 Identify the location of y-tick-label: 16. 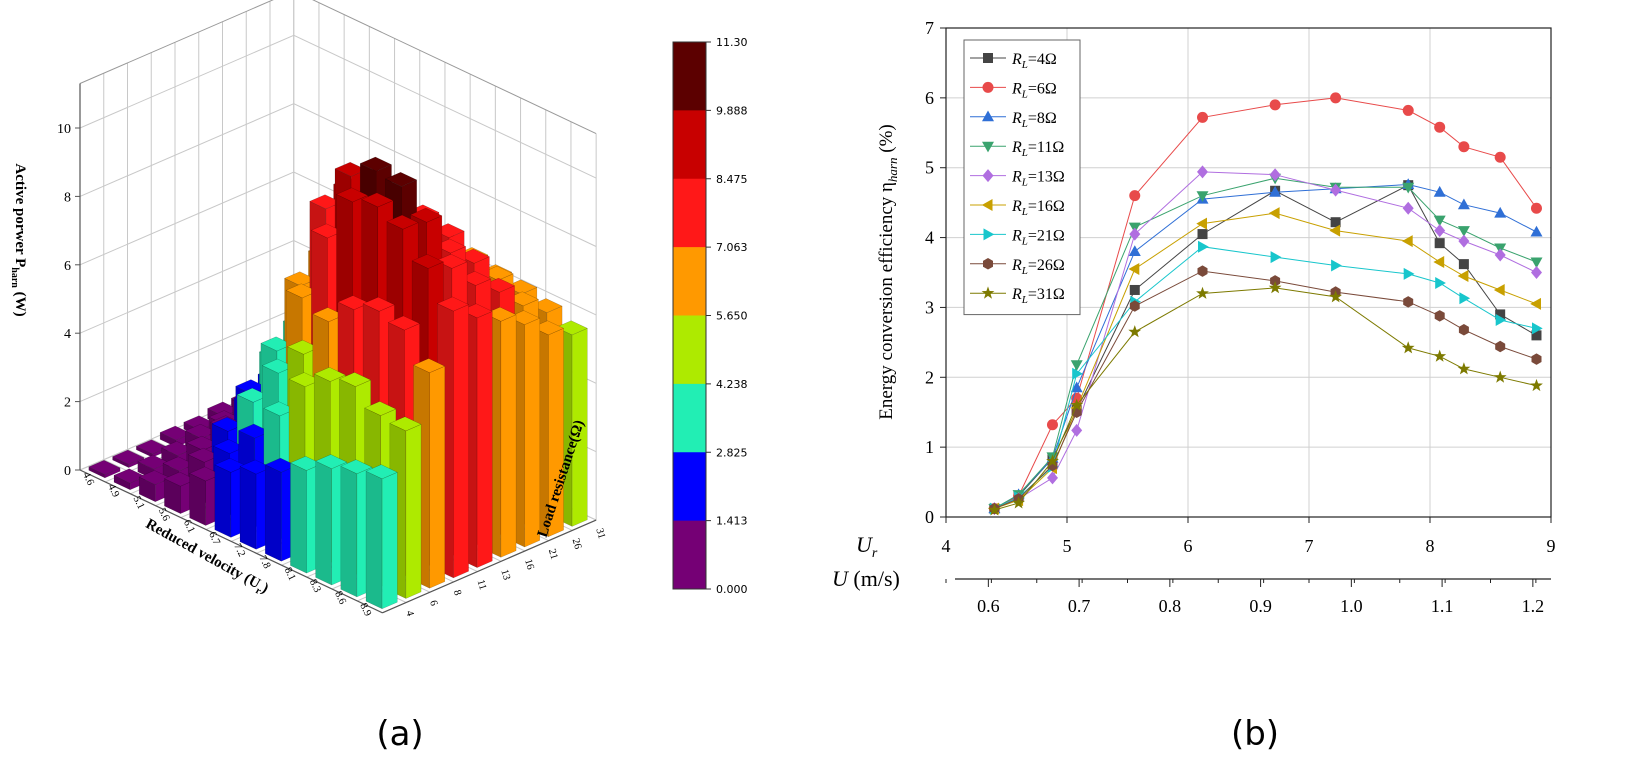
(528, 564).